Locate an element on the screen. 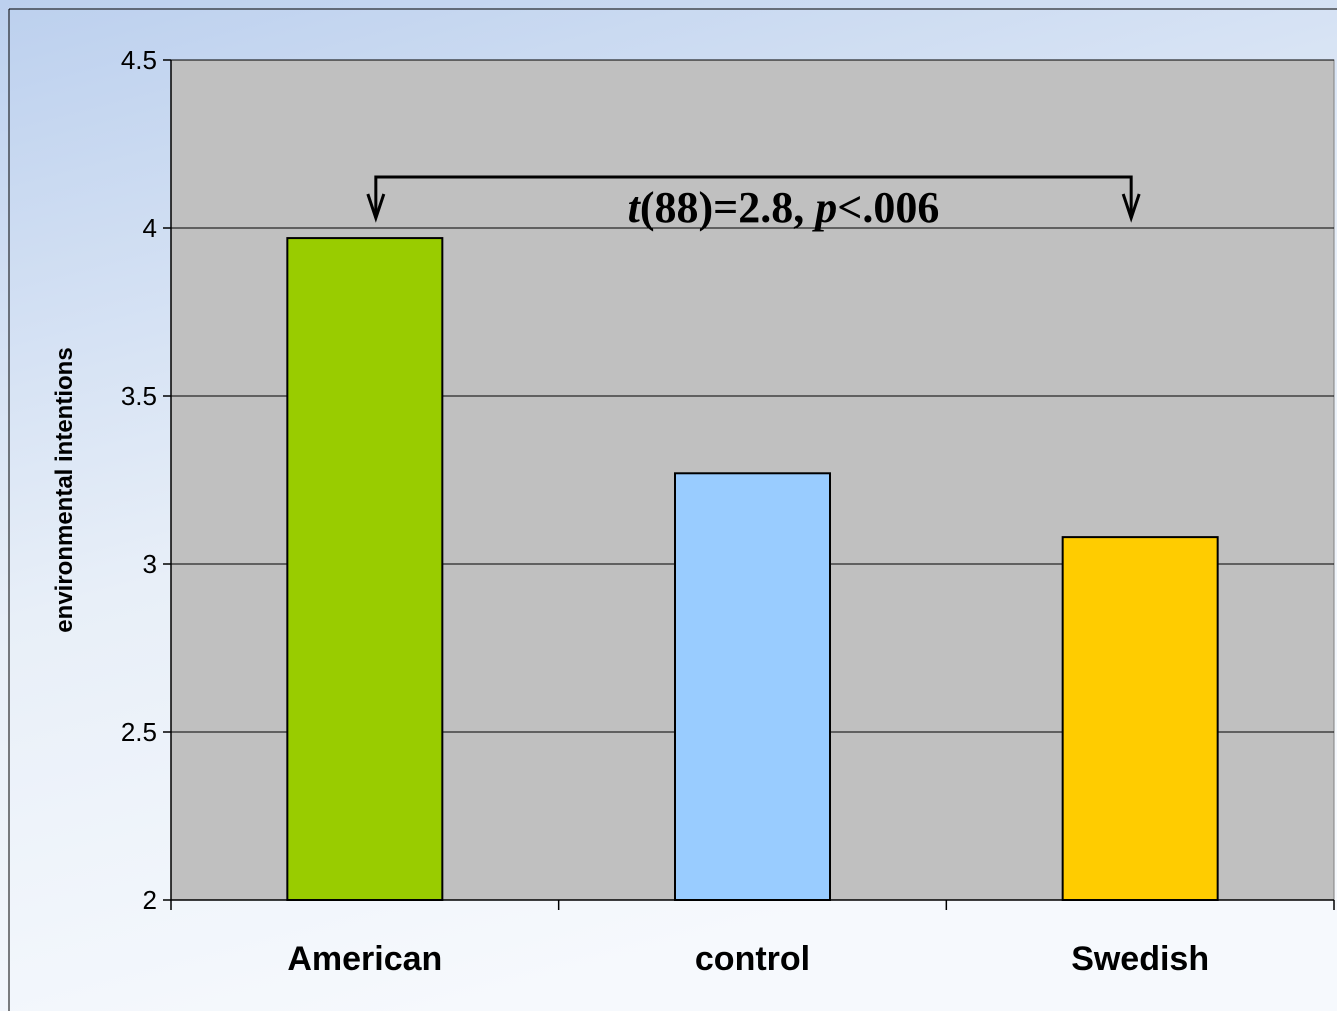 The width and height of the screenshot is (1337, 1016). y-tick-label: 3 is located at coordinates (150, 564).